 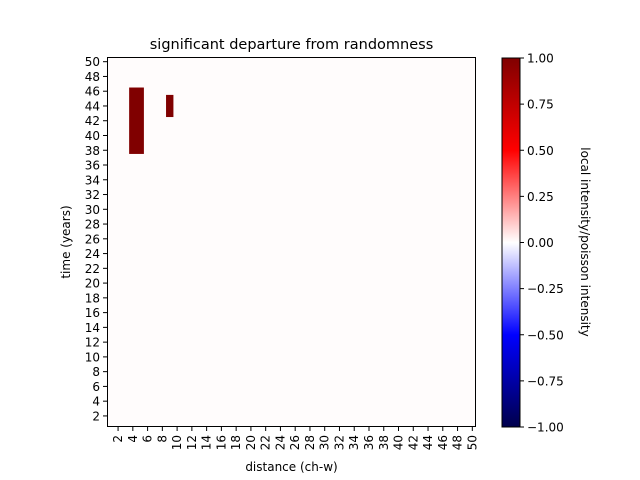 I want to click on x-tick-label: 24, so click(x=280, y=442).